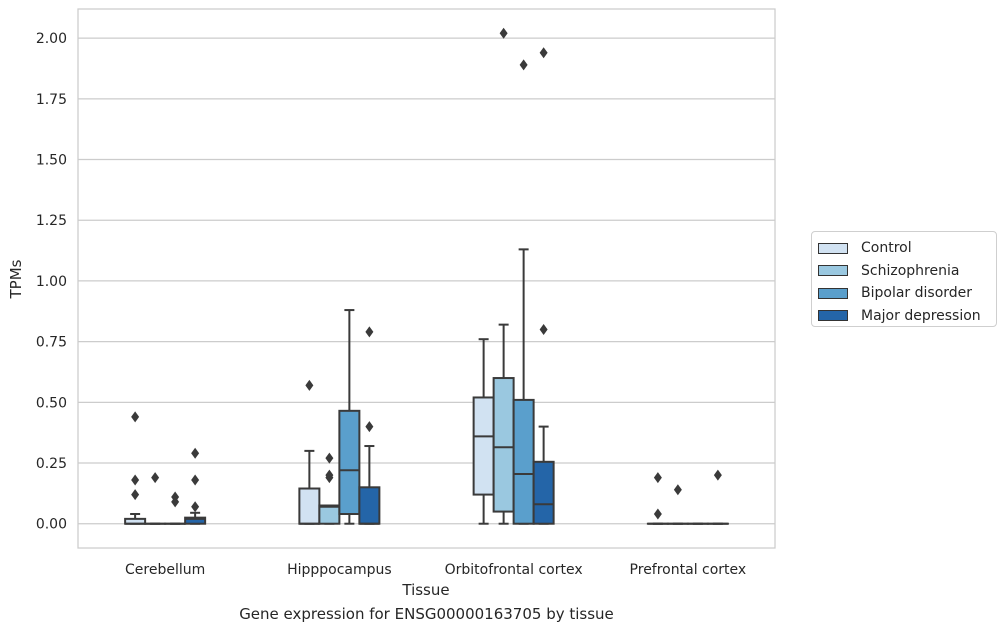 This screenshot has height=634, width=1007. What do you see at coordinates (51, 464) in the screenshot?
I see `y-tick-label: 0.25` at bounding box center [51, 464].